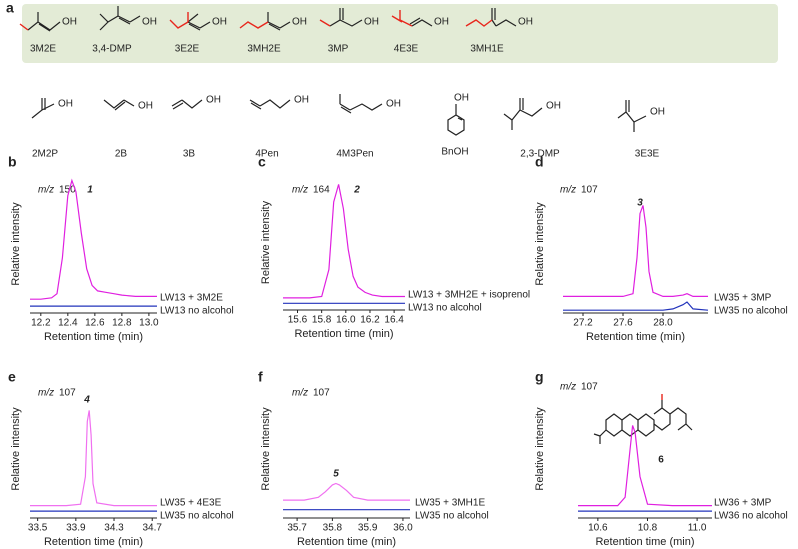 This screenshot has height=549, width=798. What do you see at coordinates (540, 154) in the screenshot?
I see `compound-name: 2,3-DMP` at bounding box center [540, 154].